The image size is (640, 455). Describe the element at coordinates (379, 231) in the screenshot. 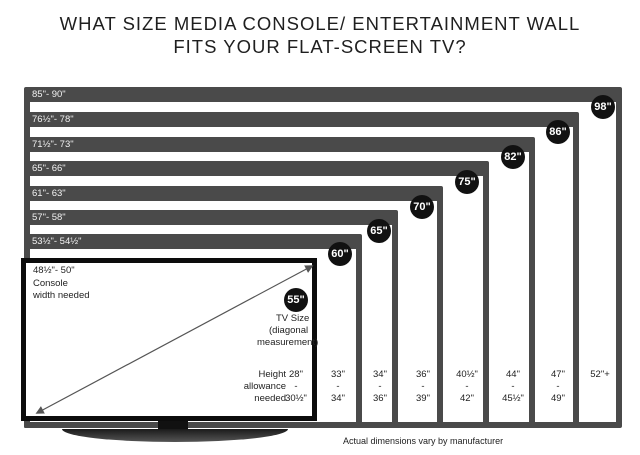

I see `tv-size-badge-65: 65"` at that location.